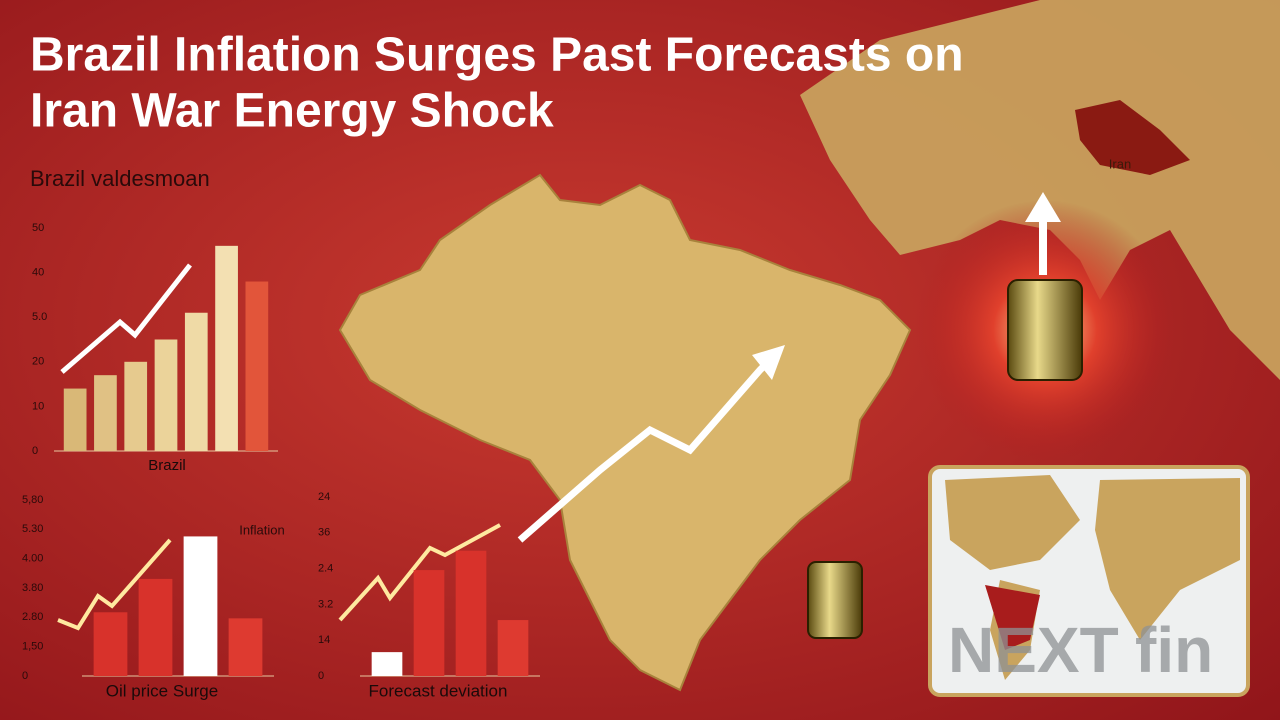 The height and width of the screenshot is (720, 1280). Describe the element at coordinates (1132, 137) in the screenshot. I see `iran-region` at that location.